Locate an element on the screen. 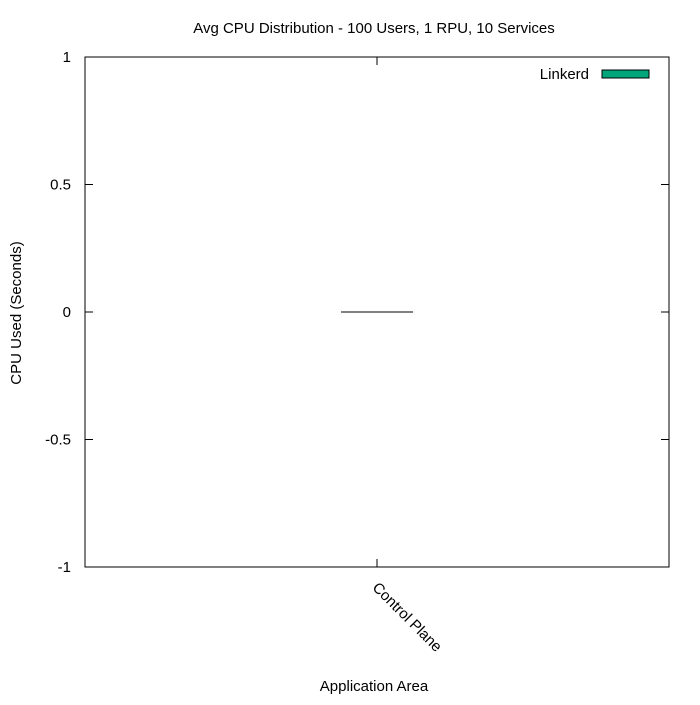 This screenshot has width=700, height=705. legend-label: Linkerd is located at coordinates (564, 74).